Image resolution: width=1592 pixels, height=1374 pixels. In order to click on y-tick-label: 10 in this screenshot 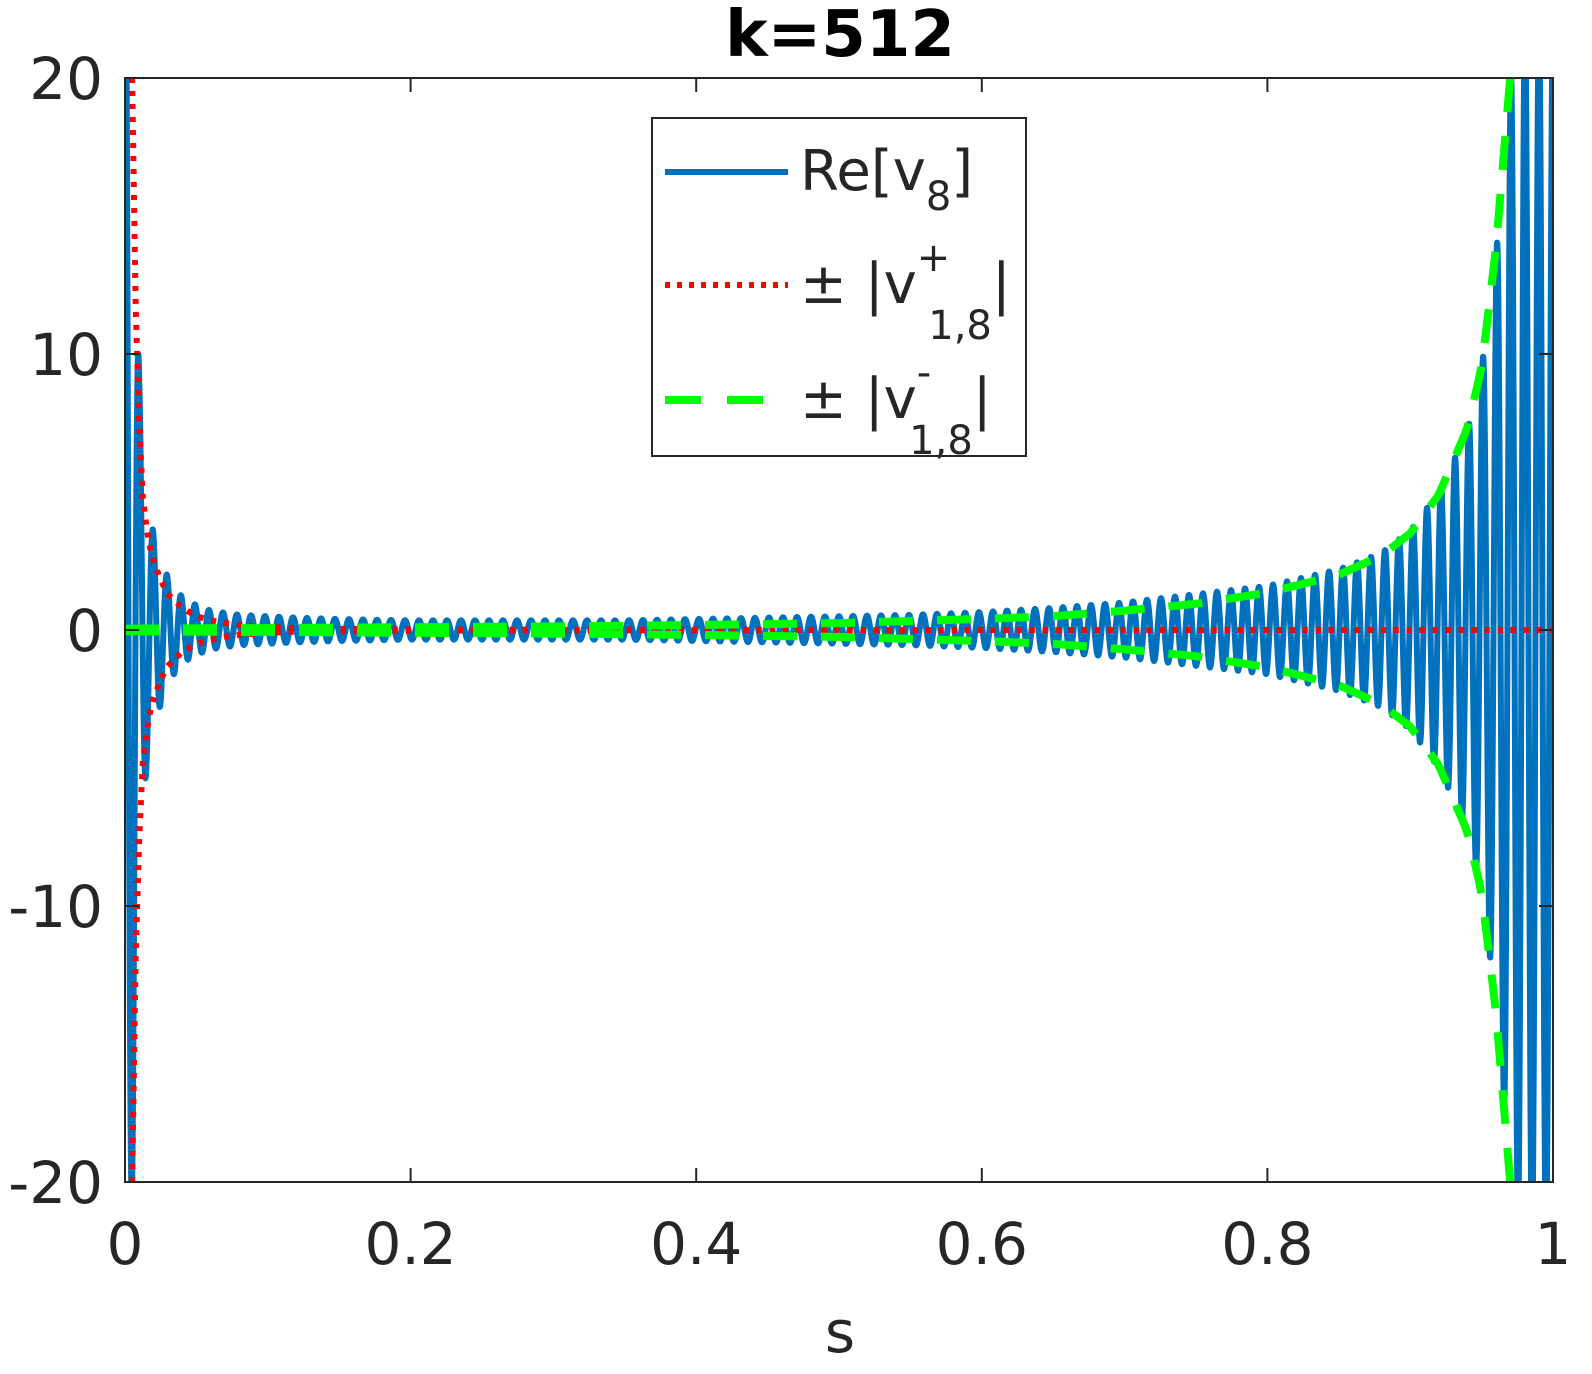, I will do `click(66, 355)`.